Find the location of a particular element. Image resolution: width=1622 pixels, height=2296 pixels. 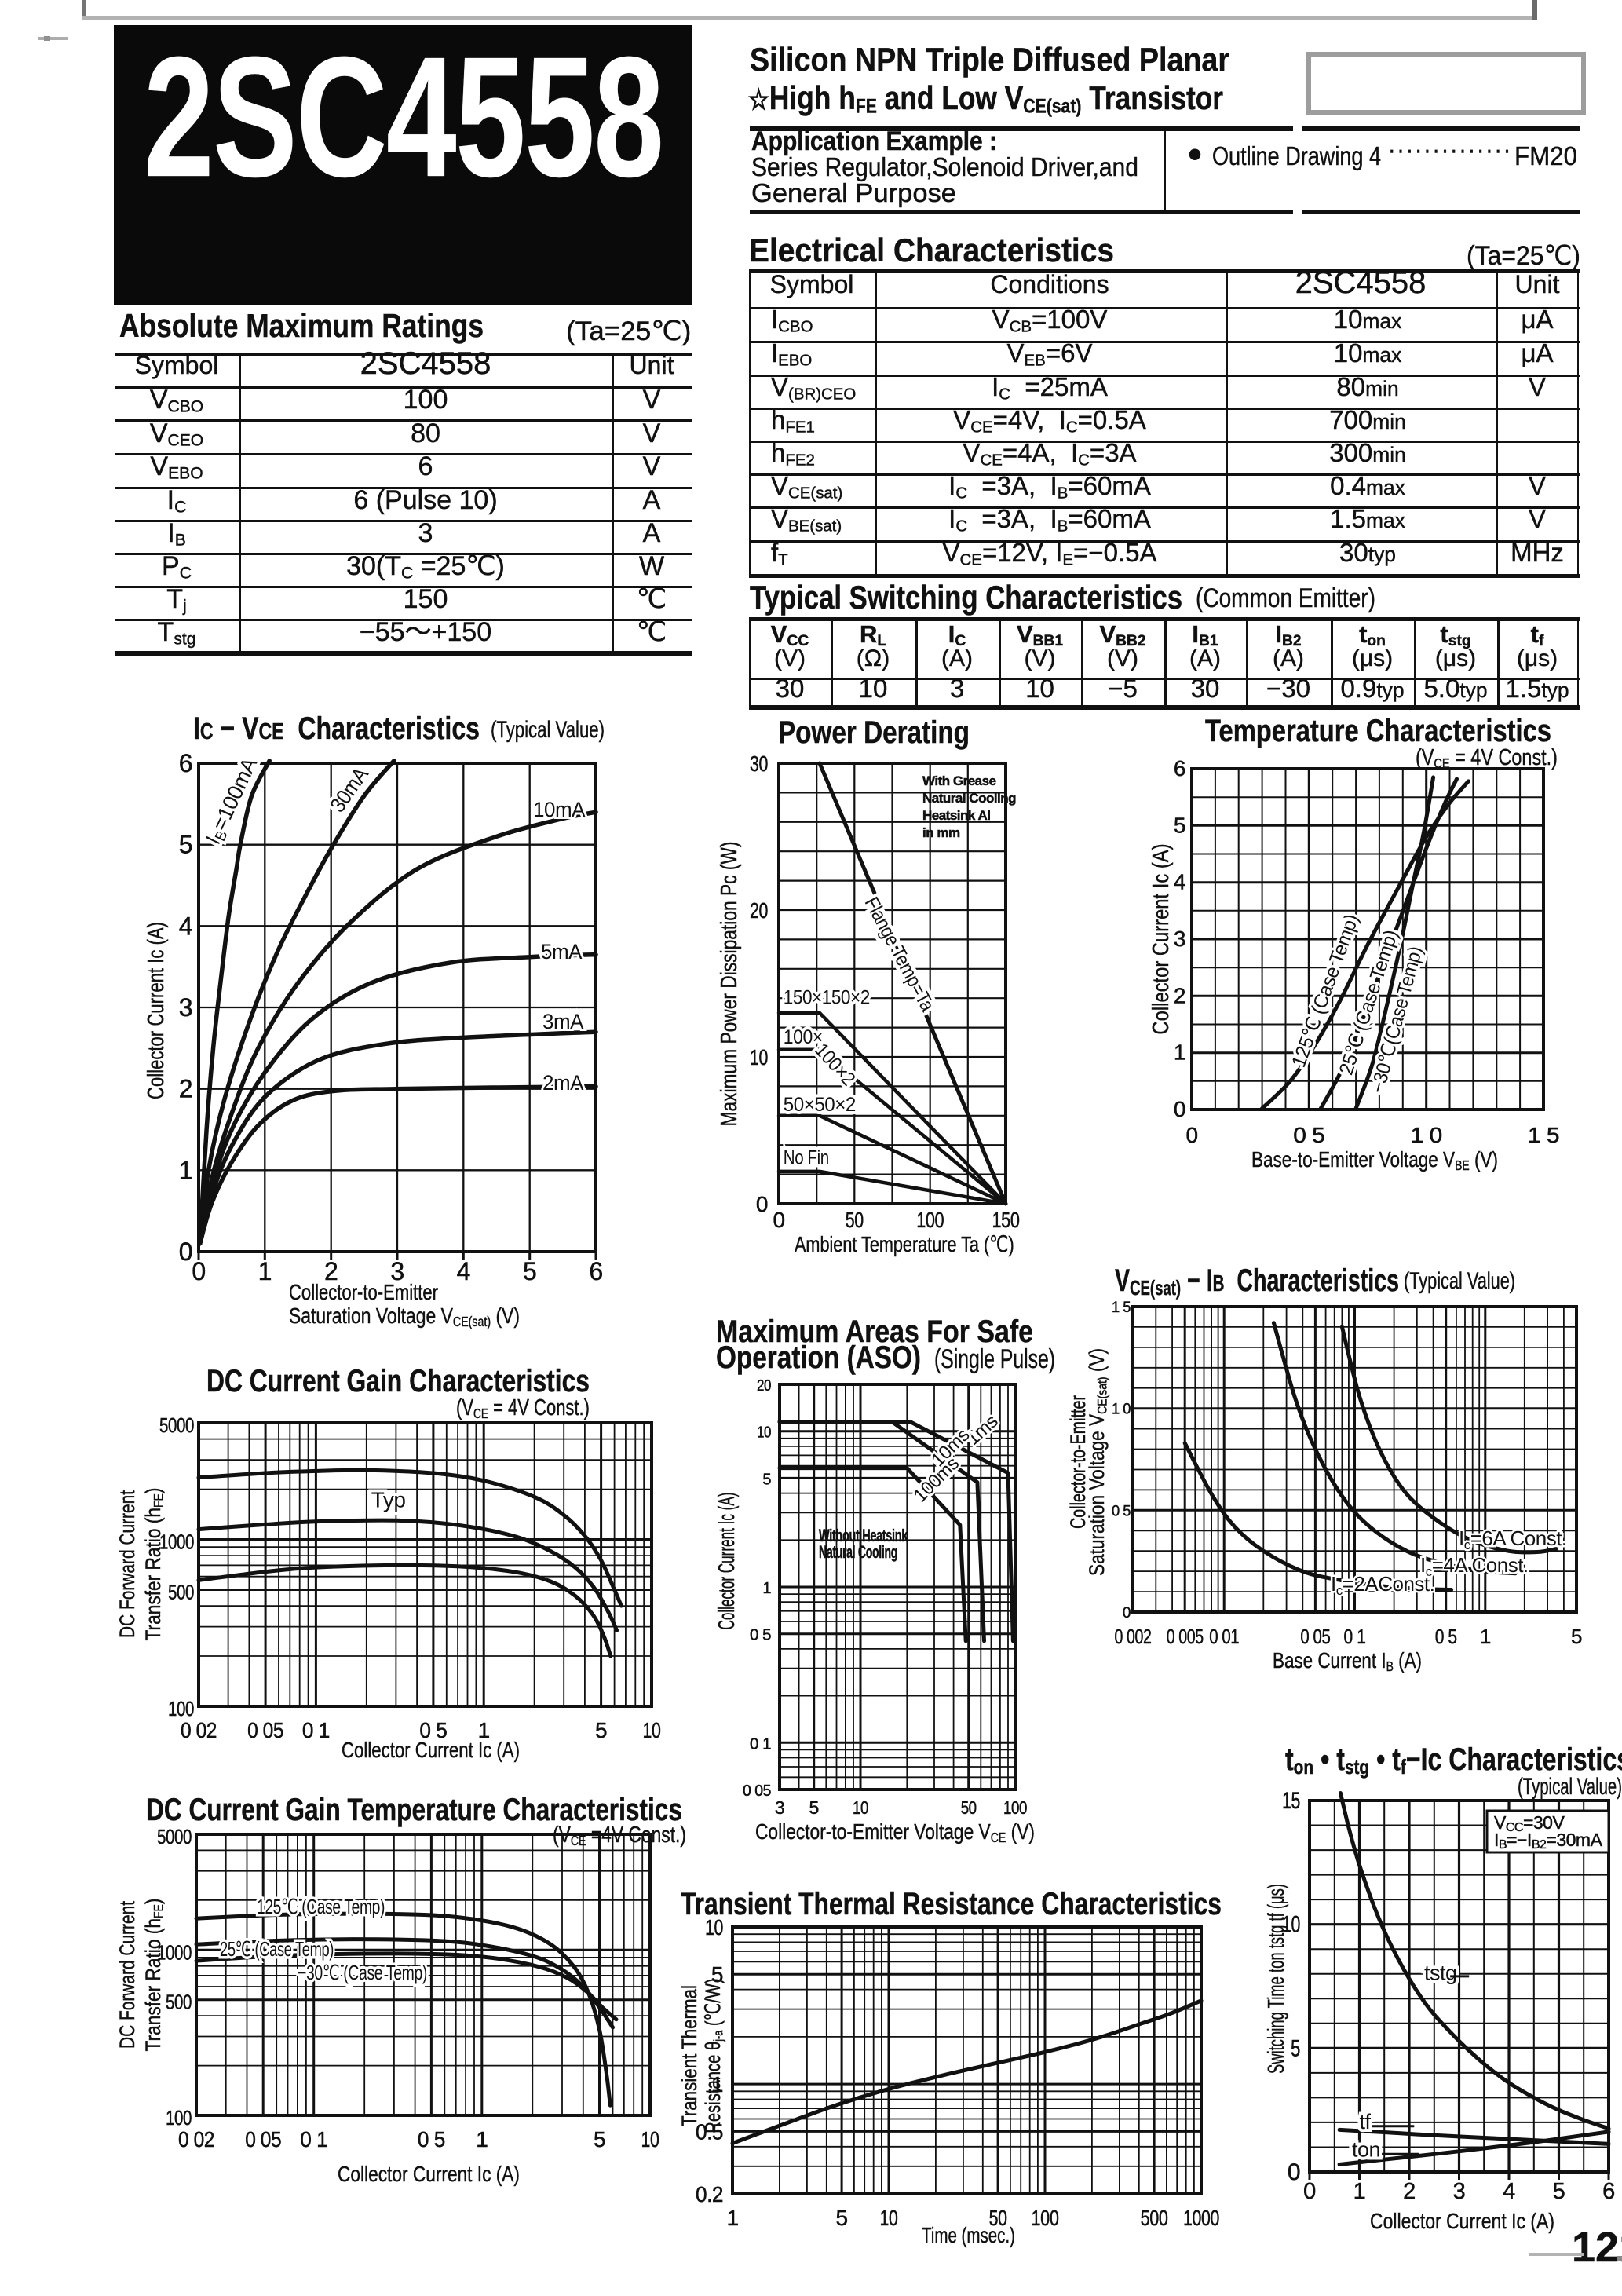

svg-text: tstg is located at coordinates (1440, 1973).